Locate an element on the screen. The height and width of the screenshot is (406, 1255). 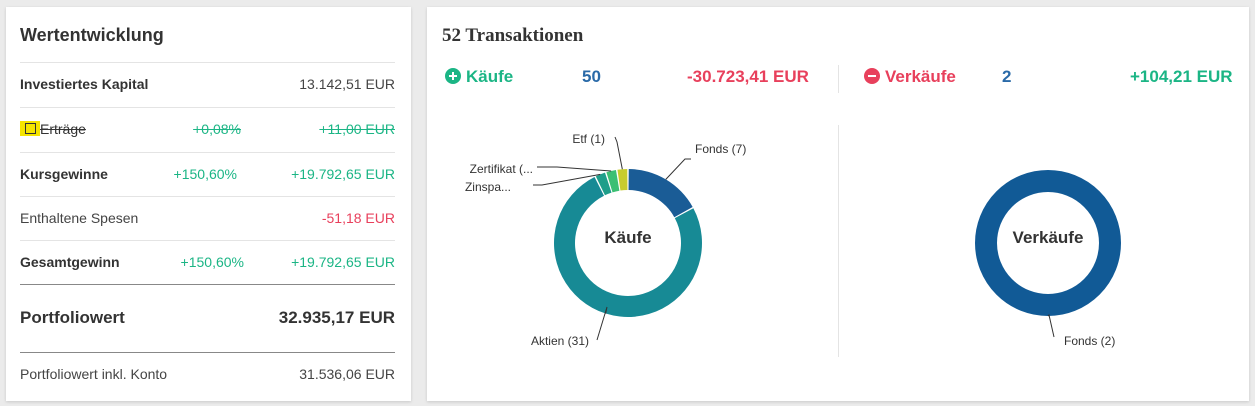
verkaeufe-count: 2 is located at coordinates (1007, 76).